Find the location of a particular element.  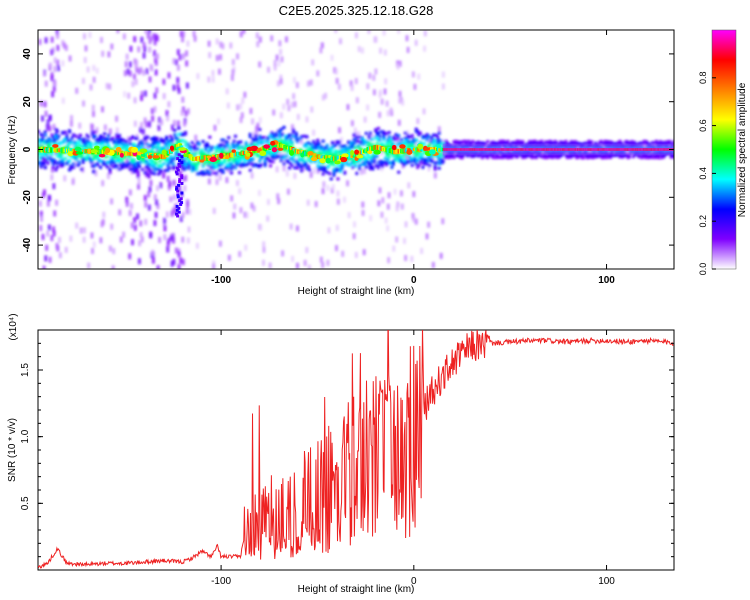

y-tick-label: 1.0 is located at coordinates (25, 436).